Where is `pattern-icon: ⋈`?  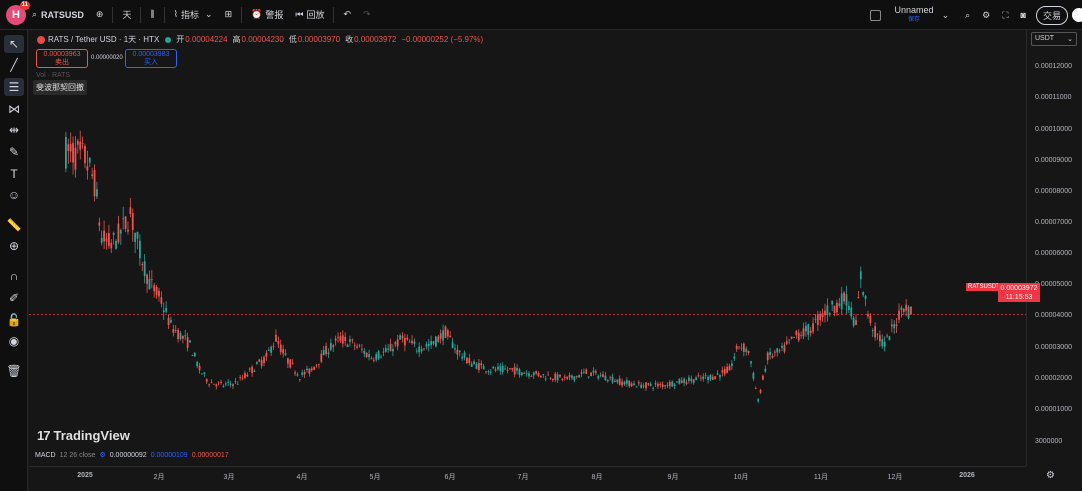 pattern-icon: ⋈ is located at coordinates (14, 109).